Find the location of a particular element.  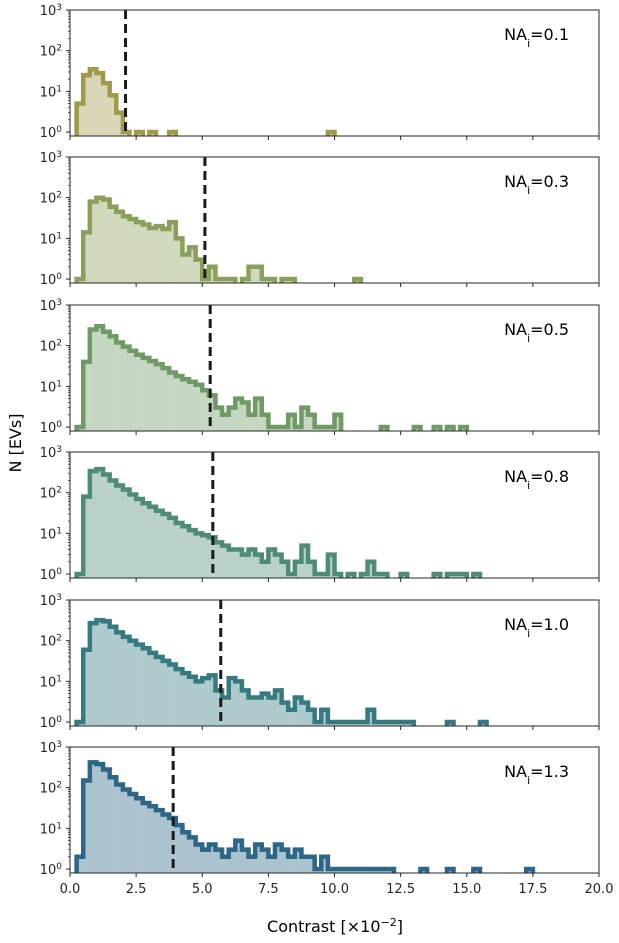

x-axis-title: Contrast [×10−2] is located at coordinates (335, 926).